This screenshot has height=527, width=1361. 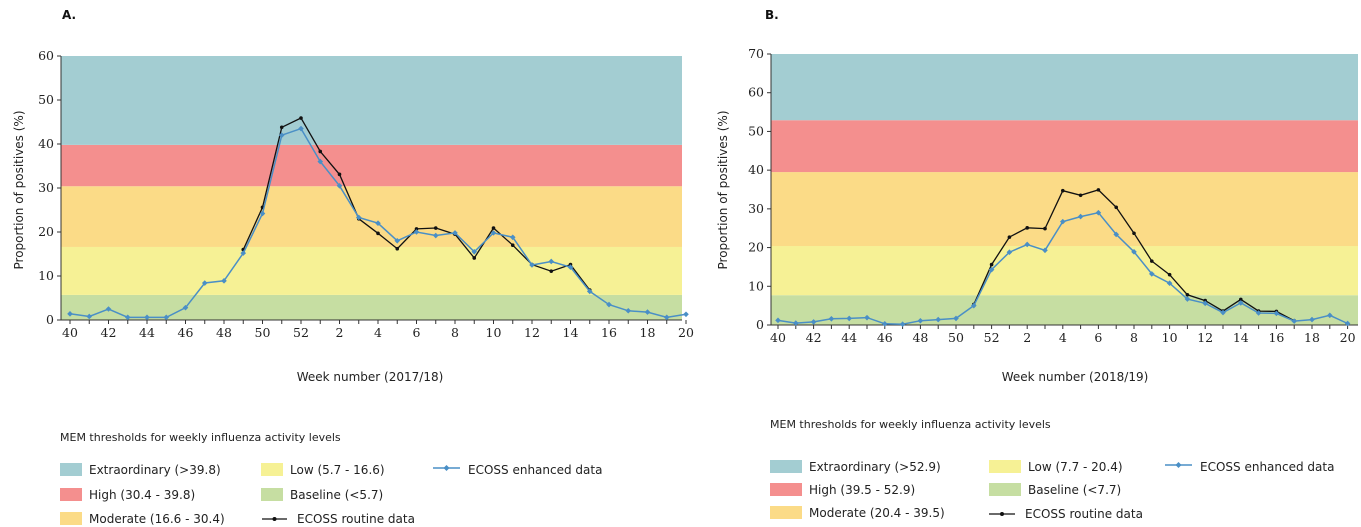 What do you see at coordinates (759, 189) in the screenshot?
I see `panel-b-y-ticks: 0 10 20 30 40 50 60 70` at bounding box center [759, 189].